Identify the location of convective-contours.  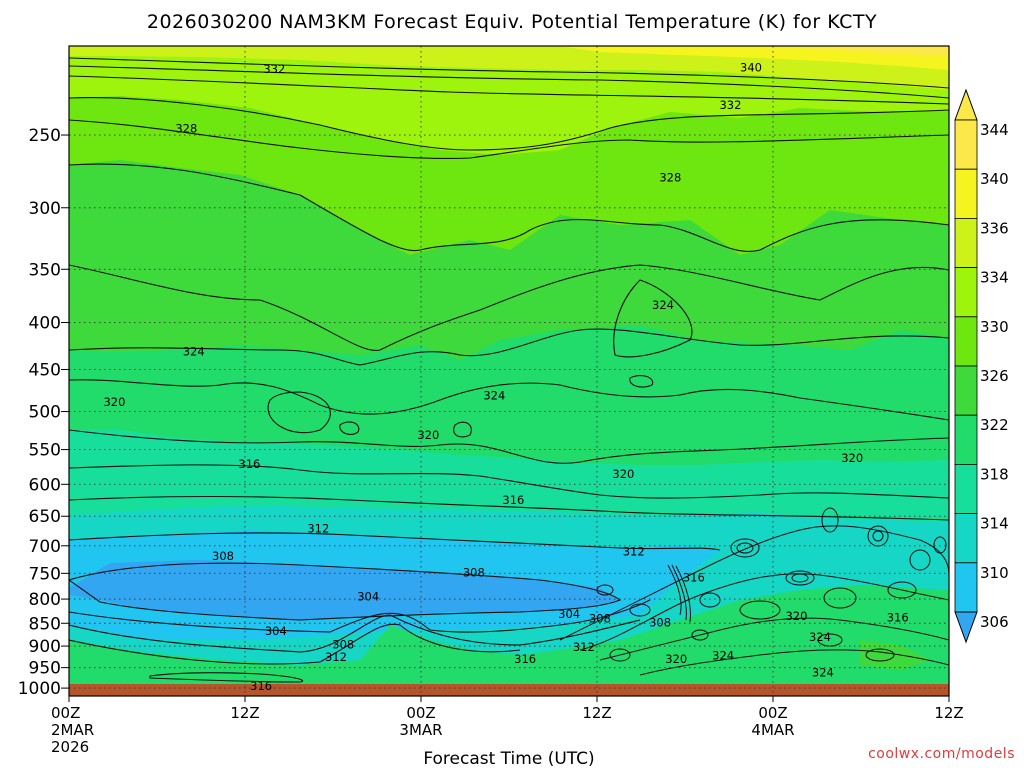
(754, 591).